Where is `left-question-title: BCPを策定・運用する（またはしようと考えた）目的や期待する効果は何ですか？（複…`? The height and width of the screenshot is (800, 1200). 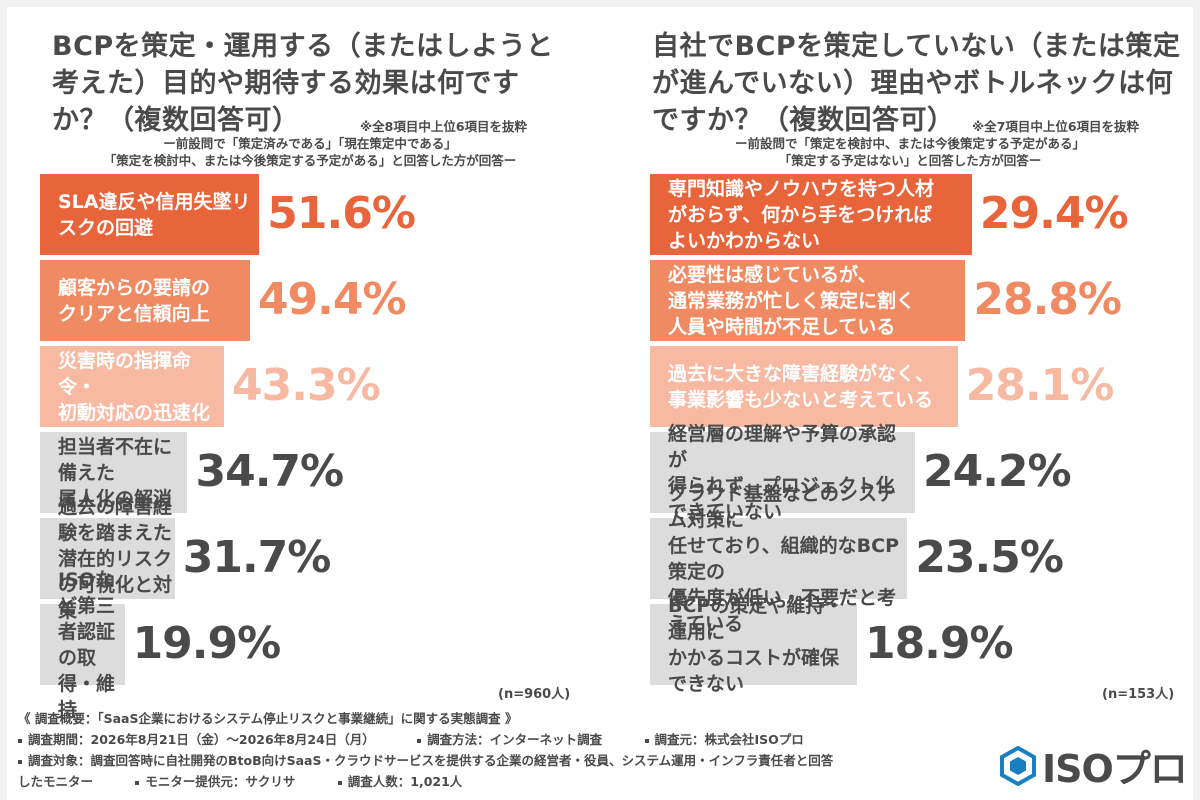 left-question-title: BCPを策定・運用する（またはしようと考えた）目的や期待する効果は何ですか？（複… is located at coordinates (303, 83).